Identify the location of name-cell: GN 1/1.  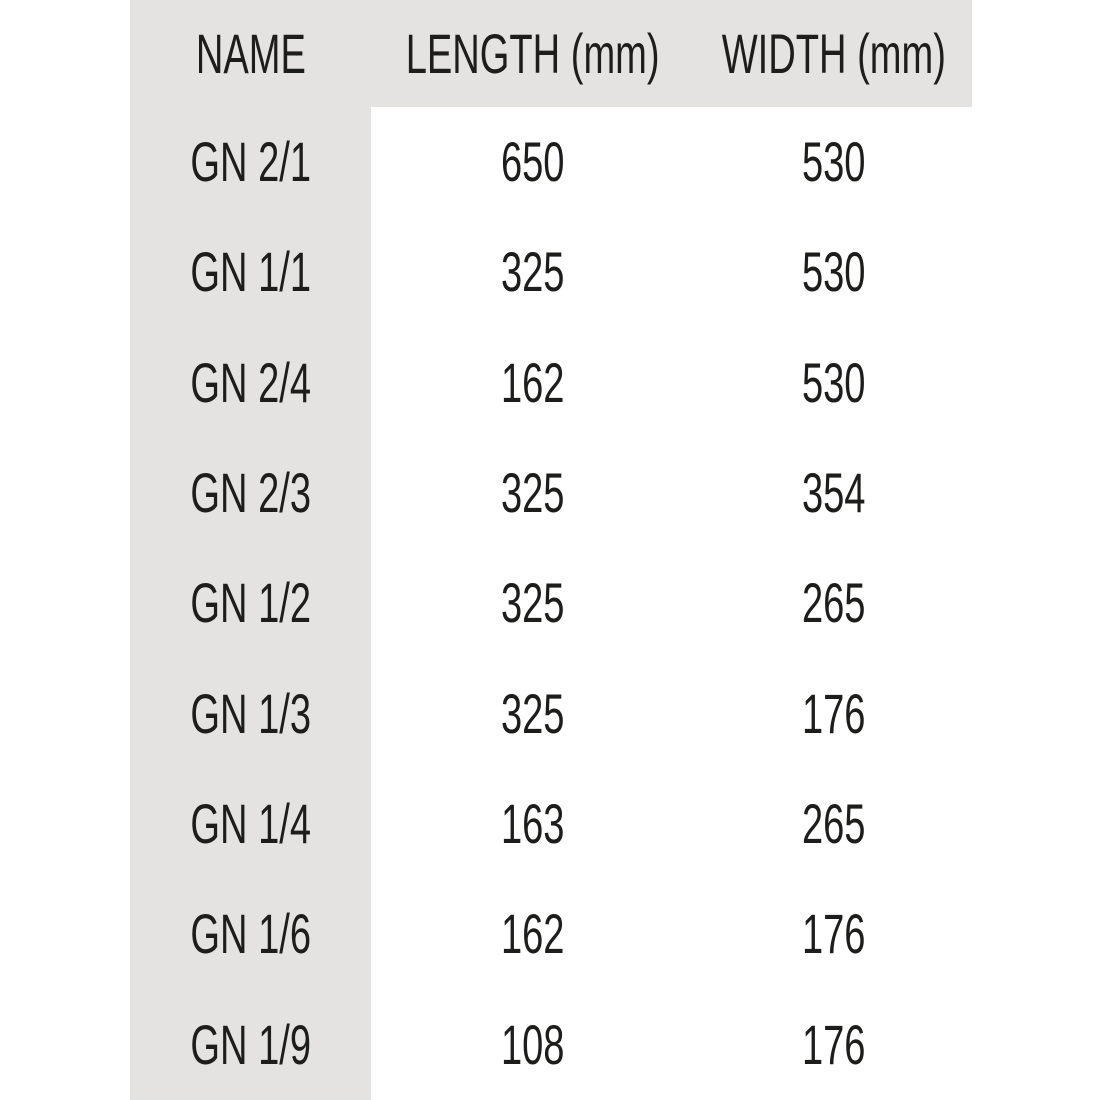
(250, 272).